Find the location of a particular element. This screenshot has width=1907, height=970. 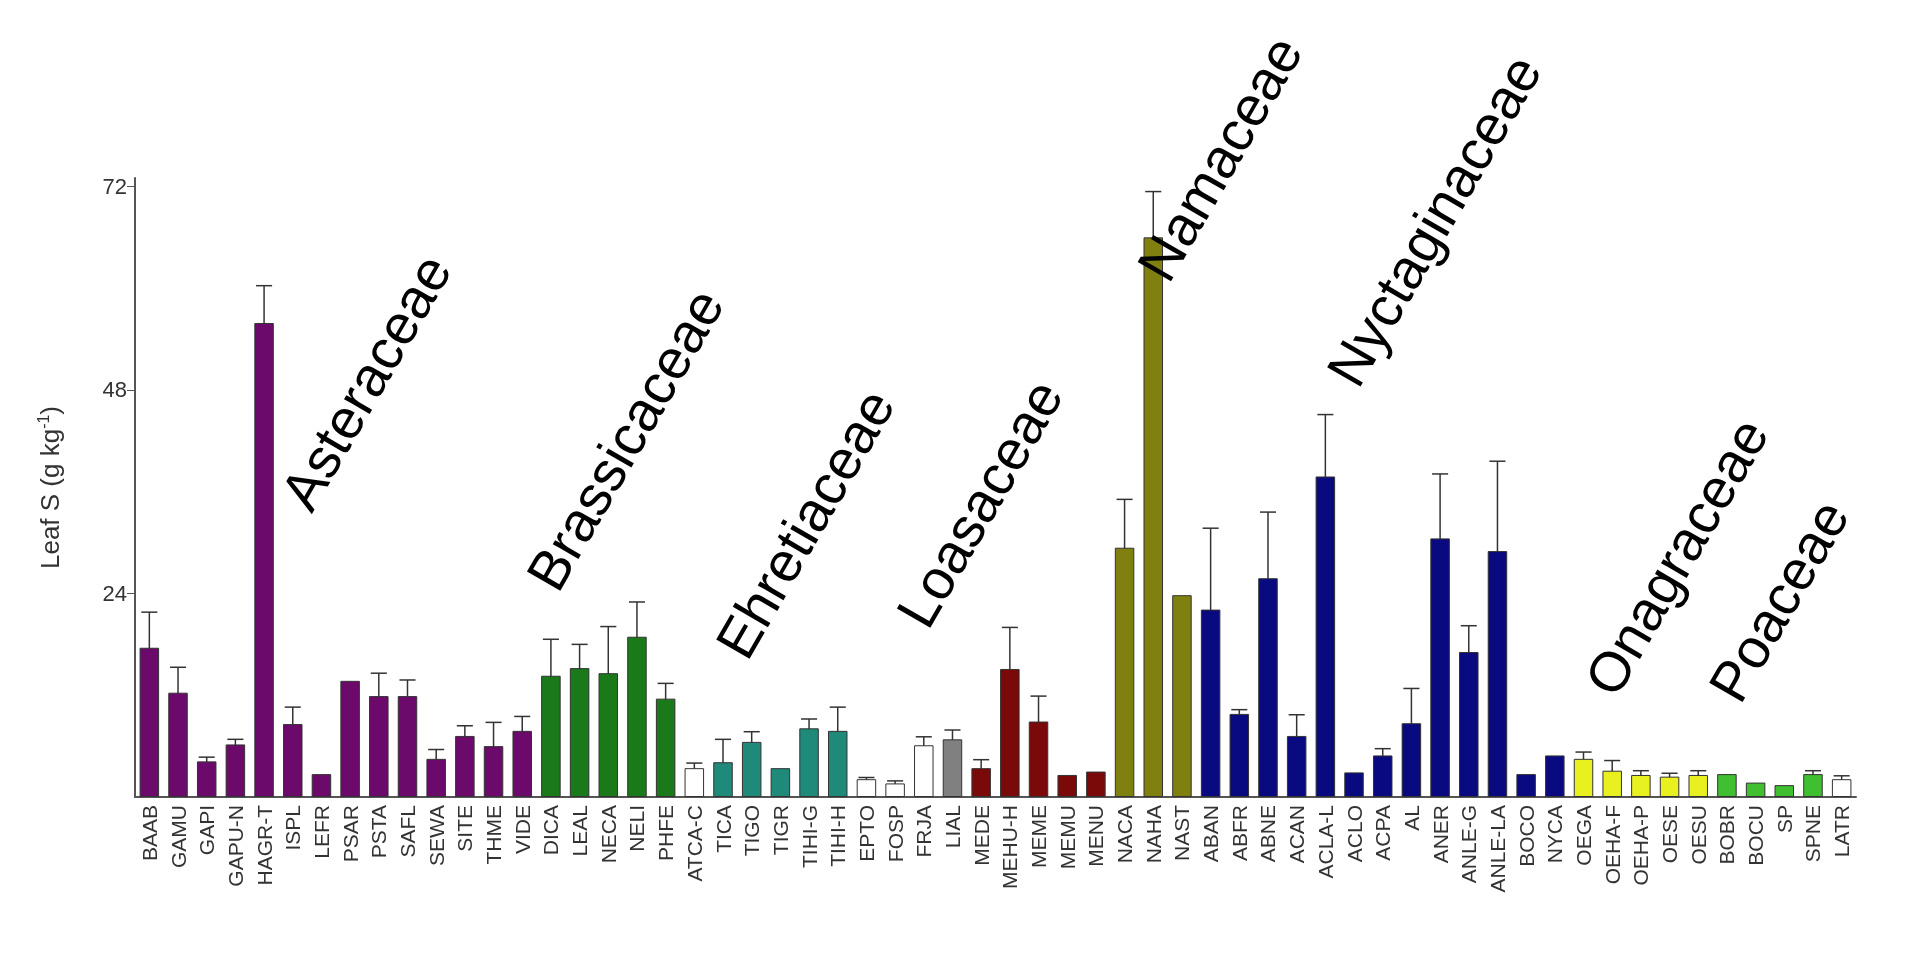

x-tick-label: FOSP is located at coordinates (895, 834).